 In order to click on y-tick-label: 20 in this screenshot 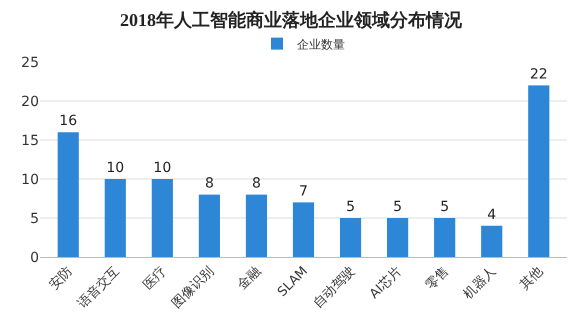, I will do `click(30, 102)`.